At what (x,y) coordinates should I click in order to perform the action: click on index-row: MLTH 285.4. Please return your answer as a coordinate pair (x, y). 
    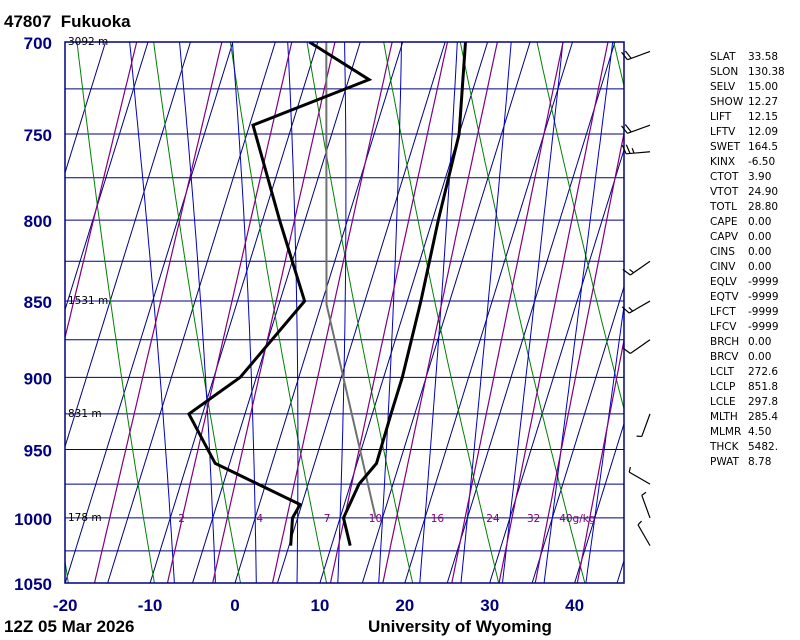
    Looking at the image, I should click on (747, 417).